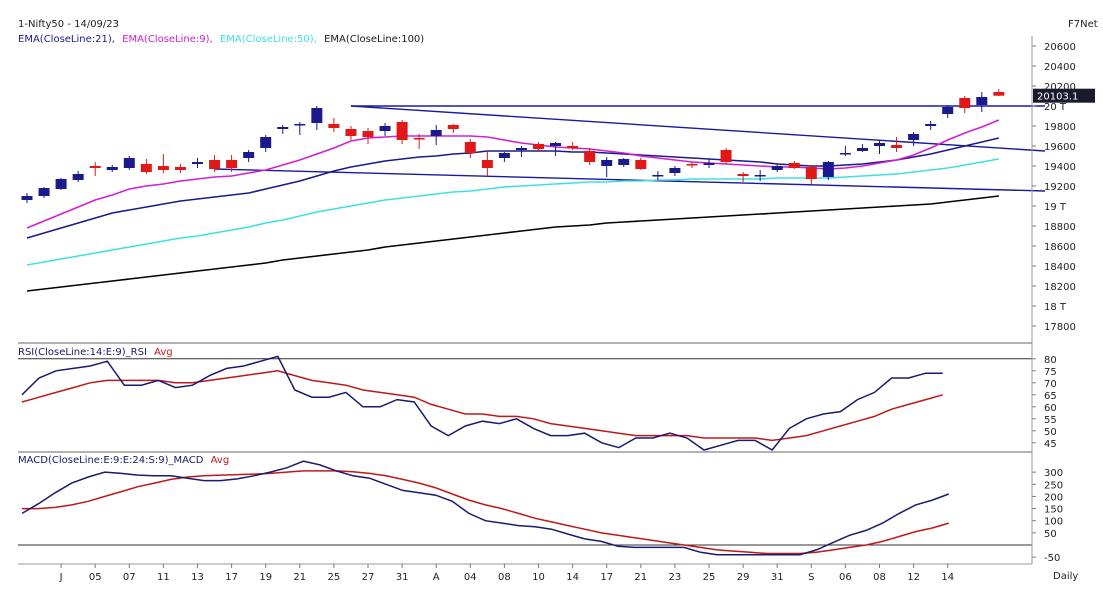 This screenshot has width=1103, height=607. Describe the element at coordinates (82, 352) in the screenshot. I see `rsi-title: RSI(CloseLine:14:E:9)_RSI` at that location.